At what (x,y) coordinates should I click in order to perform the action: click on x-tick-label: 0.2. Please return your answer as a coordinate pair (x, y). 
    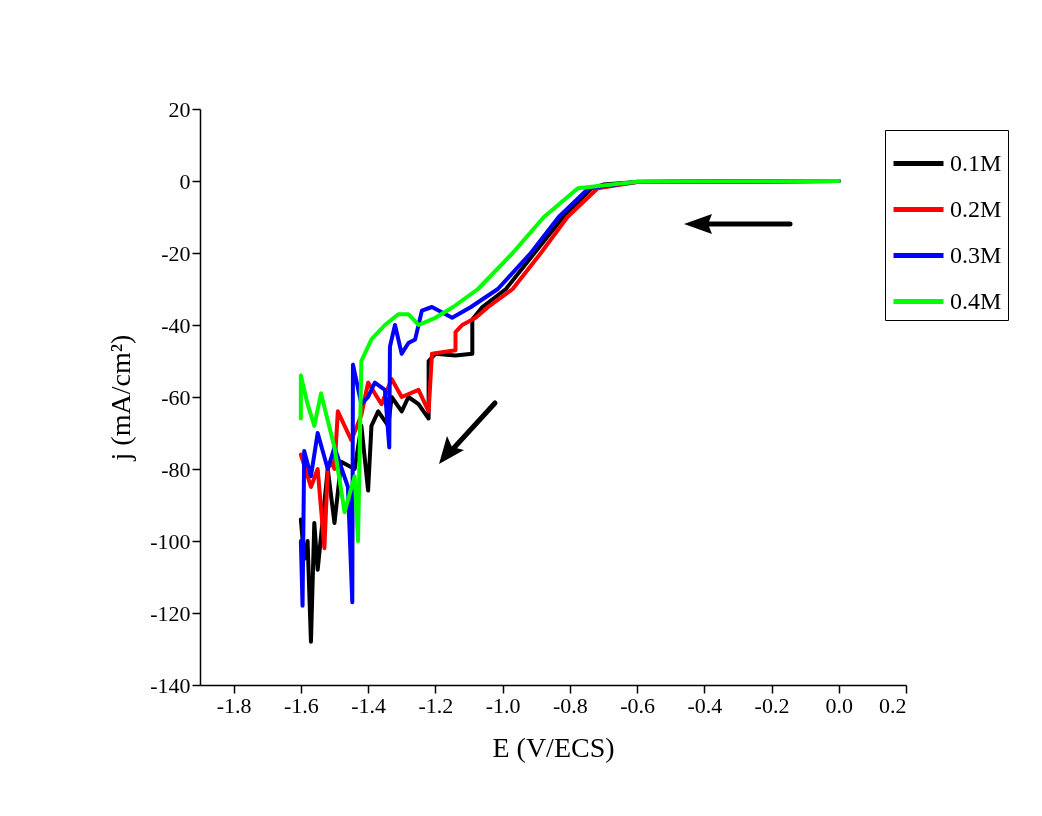
    Looking at the image, I should click on (893, 705).